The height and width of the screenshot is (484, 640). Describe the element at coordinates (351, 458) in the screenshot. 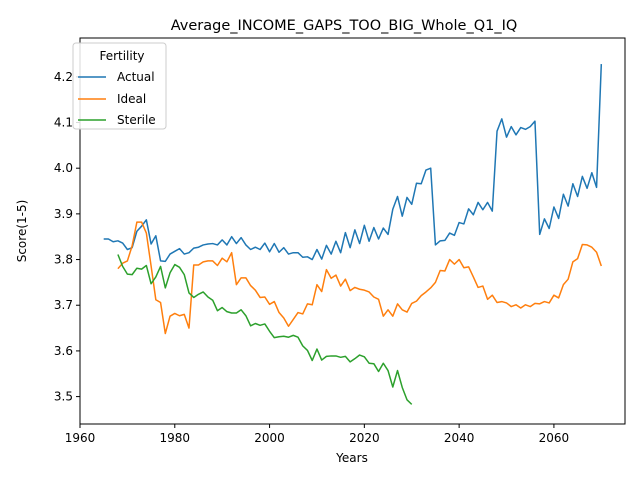

I see `x-axis-label: Years` at that location.